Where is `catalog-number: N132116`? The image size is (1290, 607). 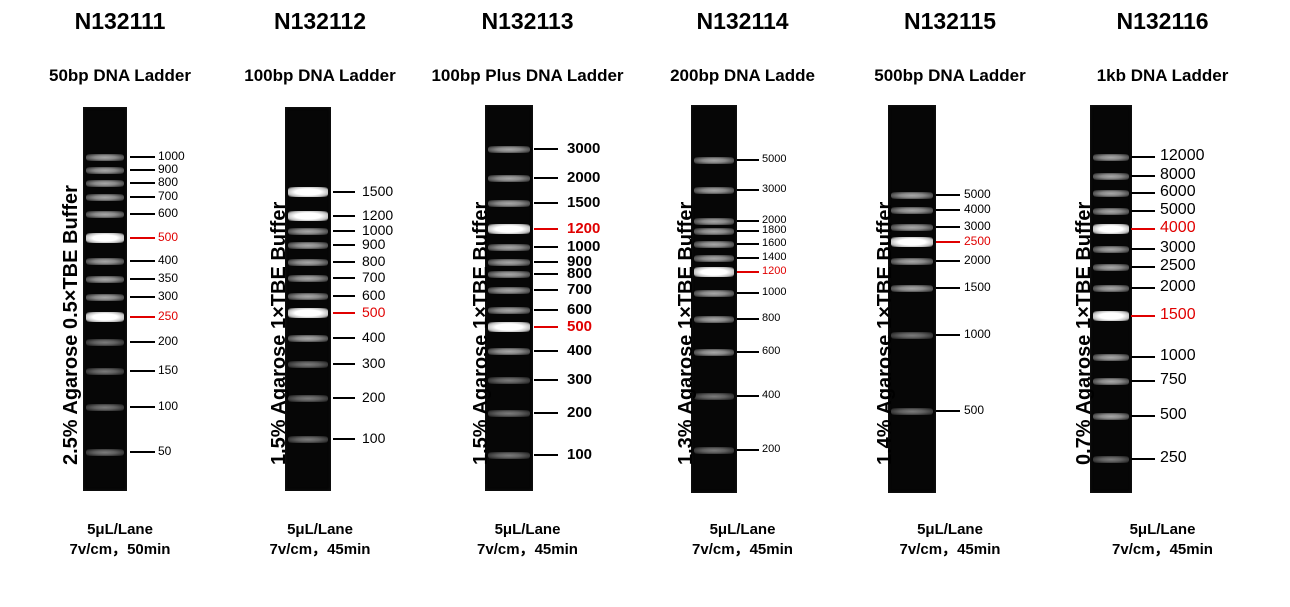 catalog-number: N132116 is located at coordinates (1162, 21).